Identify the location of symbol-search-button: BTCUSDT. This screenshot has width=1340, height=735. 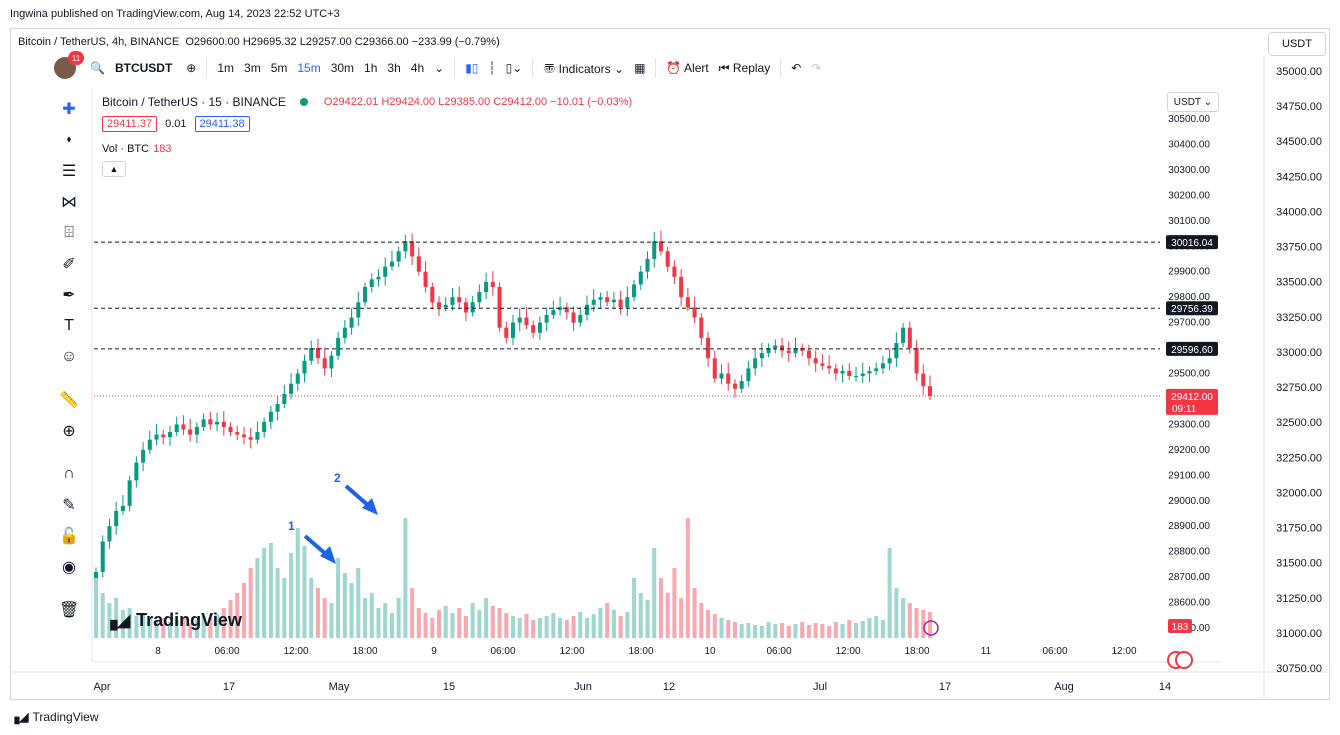
(143, 68).